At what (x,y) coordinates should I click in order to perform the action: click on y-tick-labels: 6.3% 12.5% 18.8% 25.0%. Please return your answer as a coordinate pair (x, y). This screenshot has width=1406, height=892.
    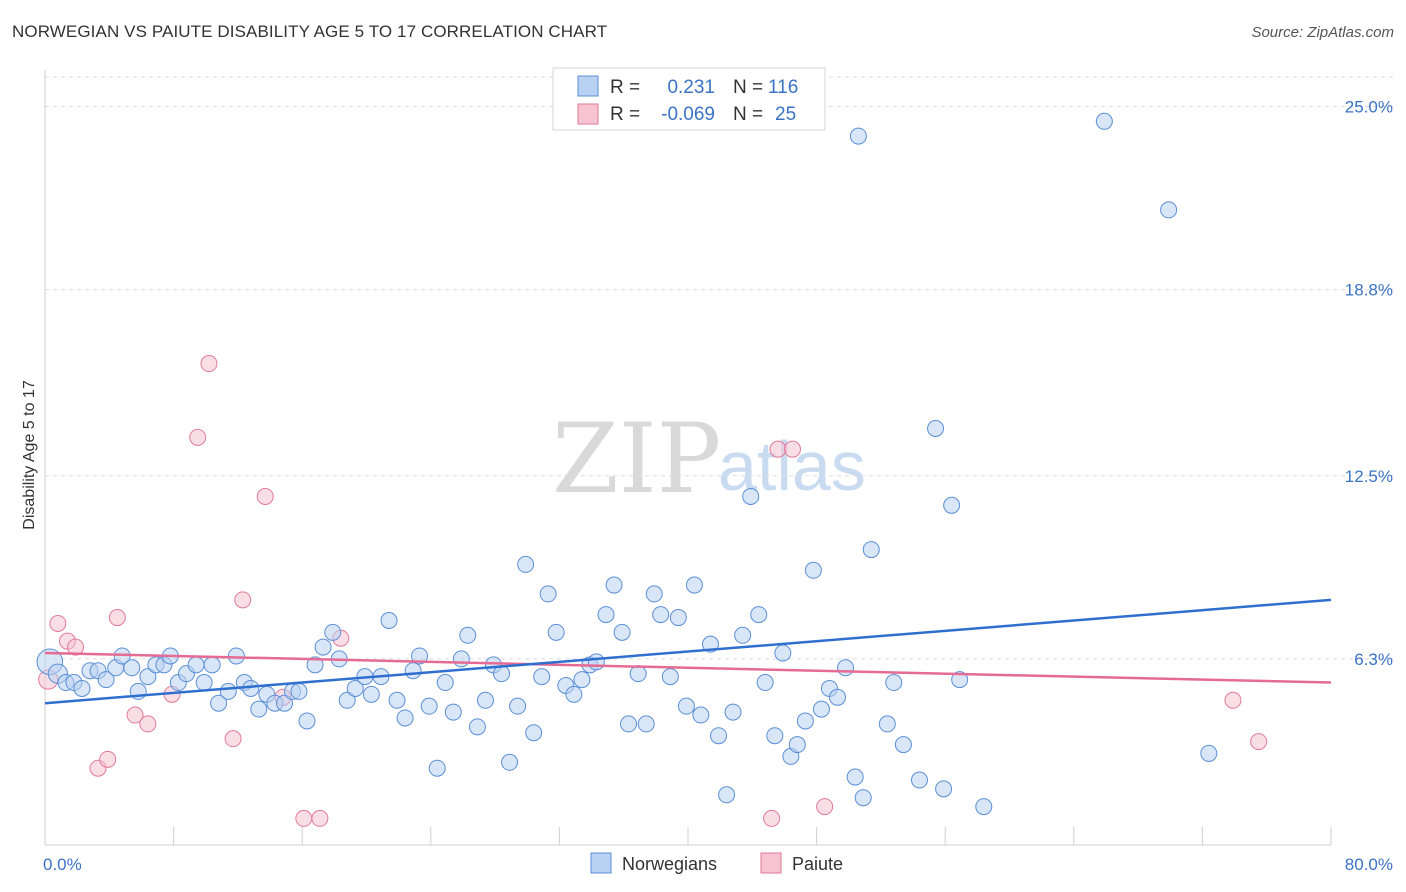
    Looking at the image, I should click on (1369, 383).